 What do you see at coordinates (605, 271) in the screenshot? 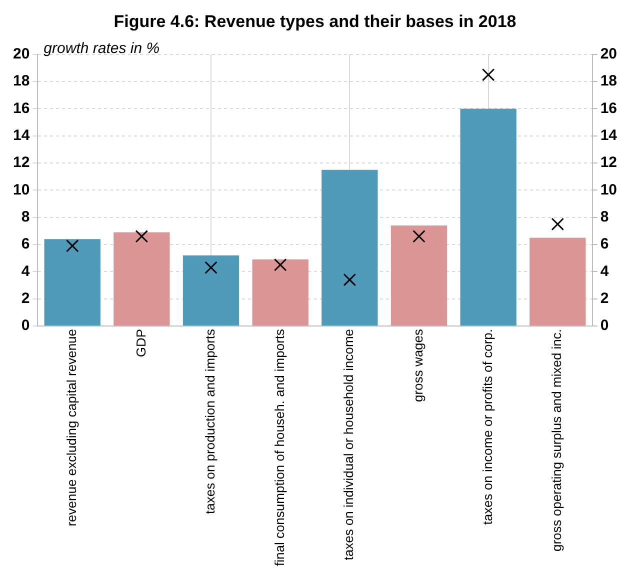
I see `y2-tick-label: 4` at bounding box center [605, 271].